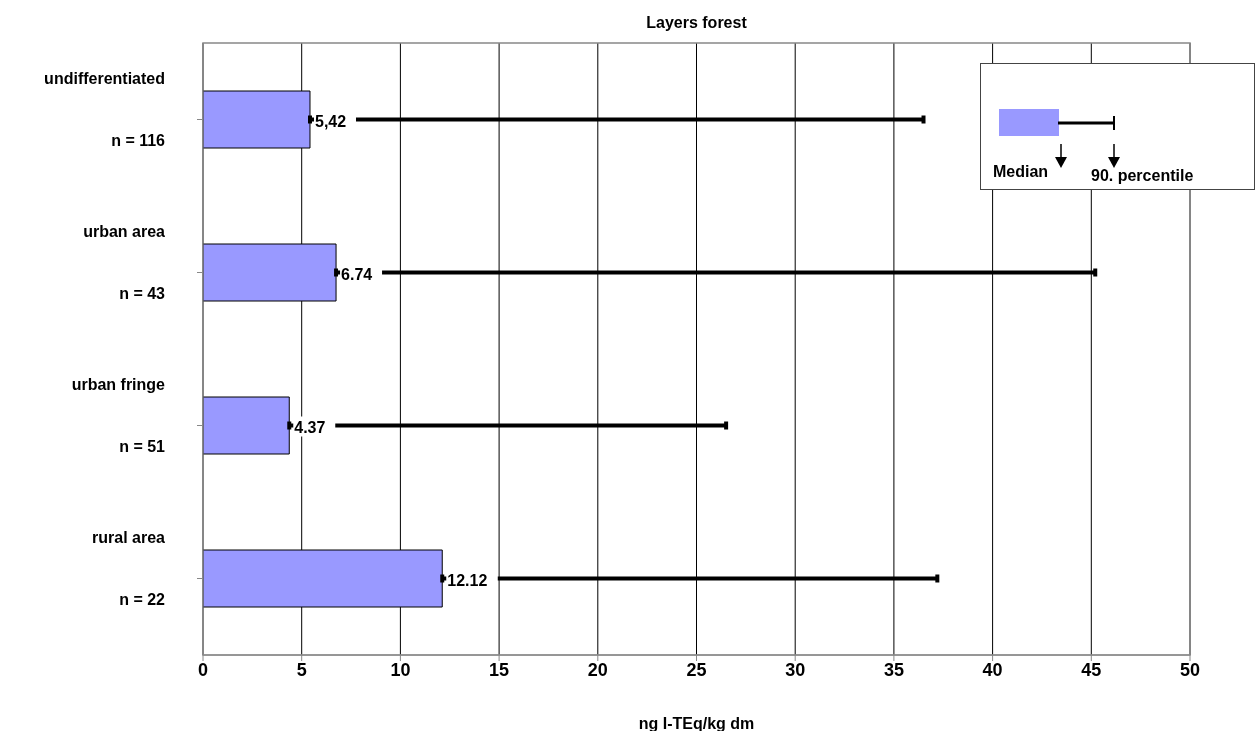 The height and width of the screenshot is (731, 1255). What do you see at coordinates (203, 669) in the screenshot?
I see `x-tick-label: 0` at bounding box center [203, 669].